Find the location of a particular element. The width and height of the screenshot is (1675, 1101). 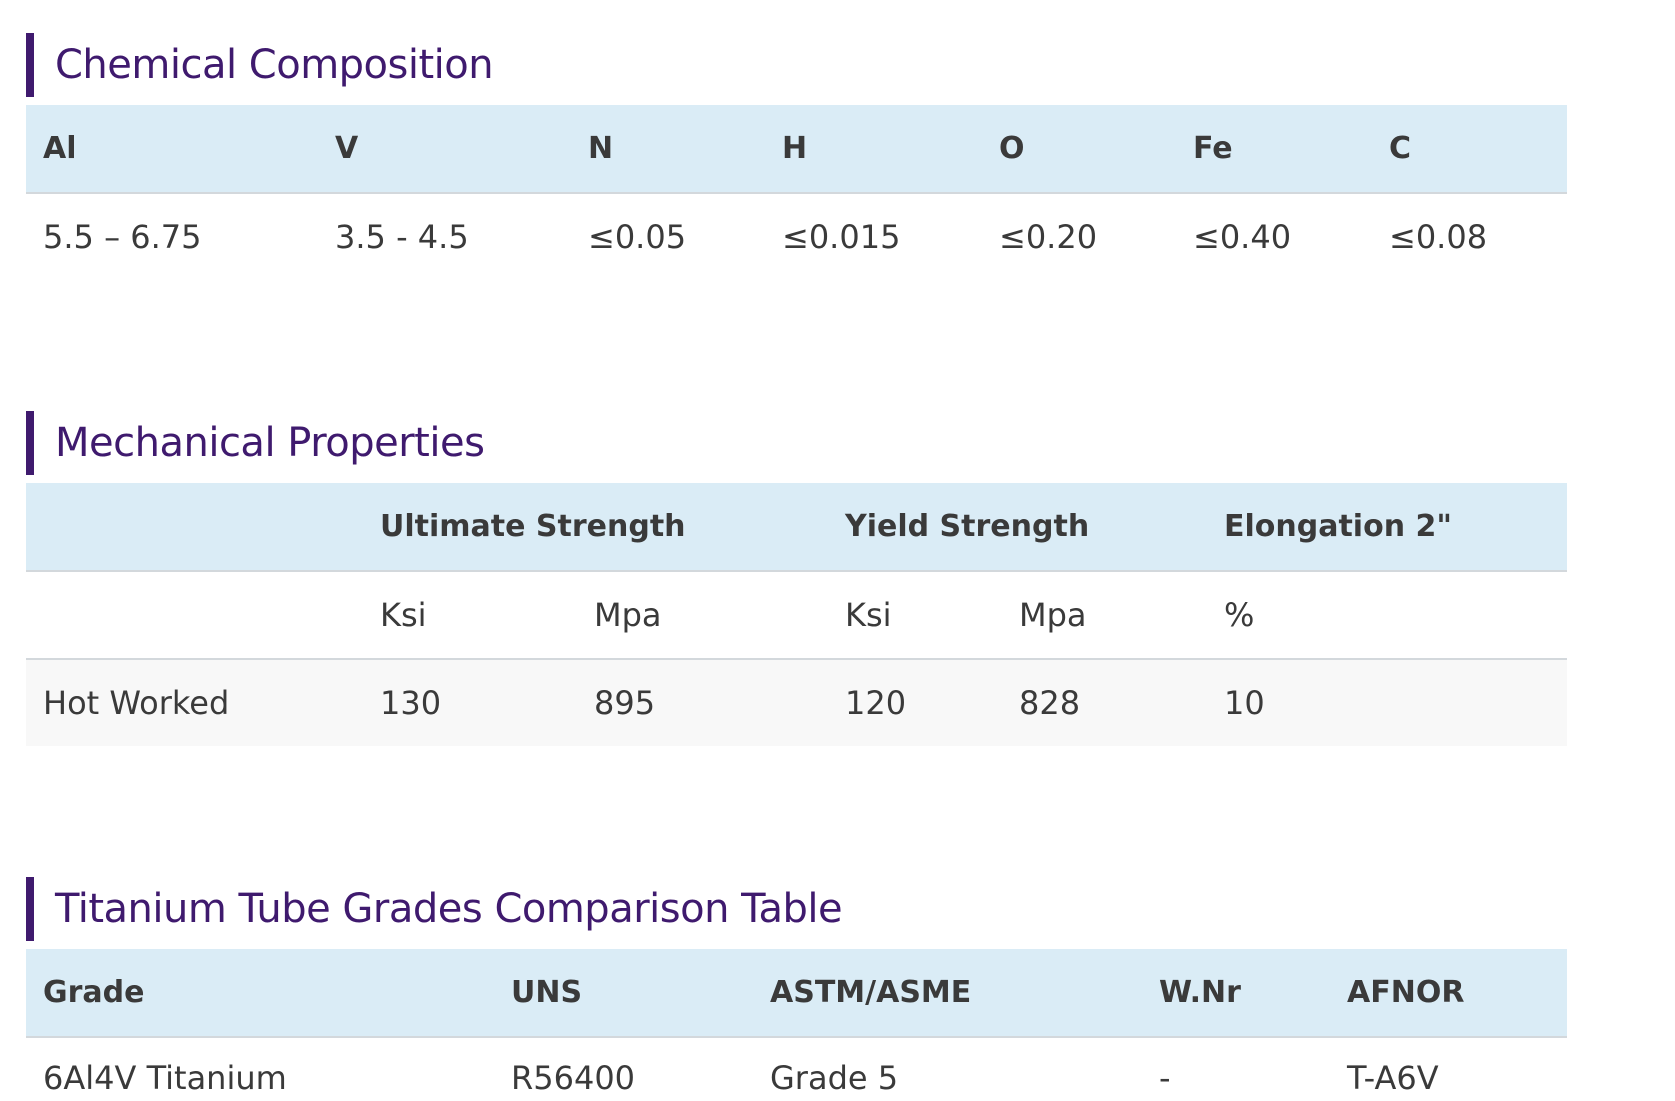

grades-header-row: Grade UNS ASTM/ASME W.Nr AFNOR is located at coordinates (796, 993).